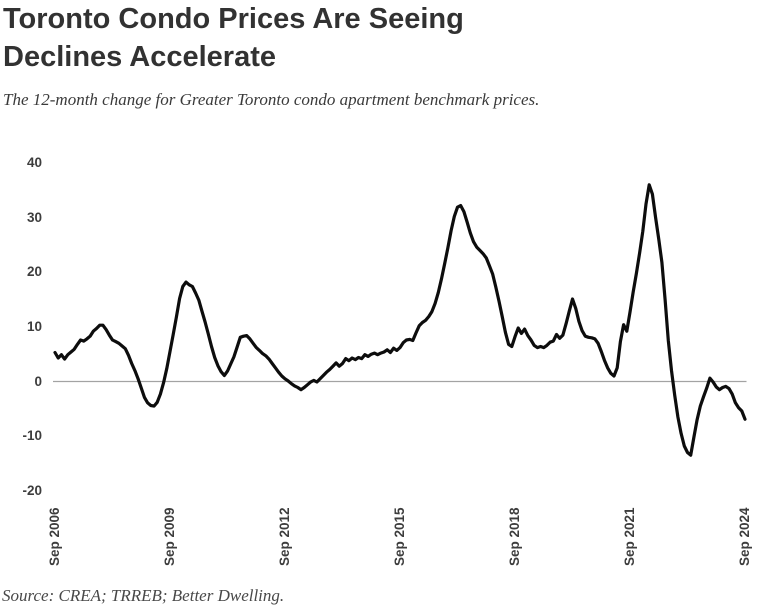 The height and width of the screenshot is (607, 757). Describe the element at coordinates (143, 595) in the screenshot. I see `source-note: Source: CREA; TRREB; Better Dwelling.` at that location.